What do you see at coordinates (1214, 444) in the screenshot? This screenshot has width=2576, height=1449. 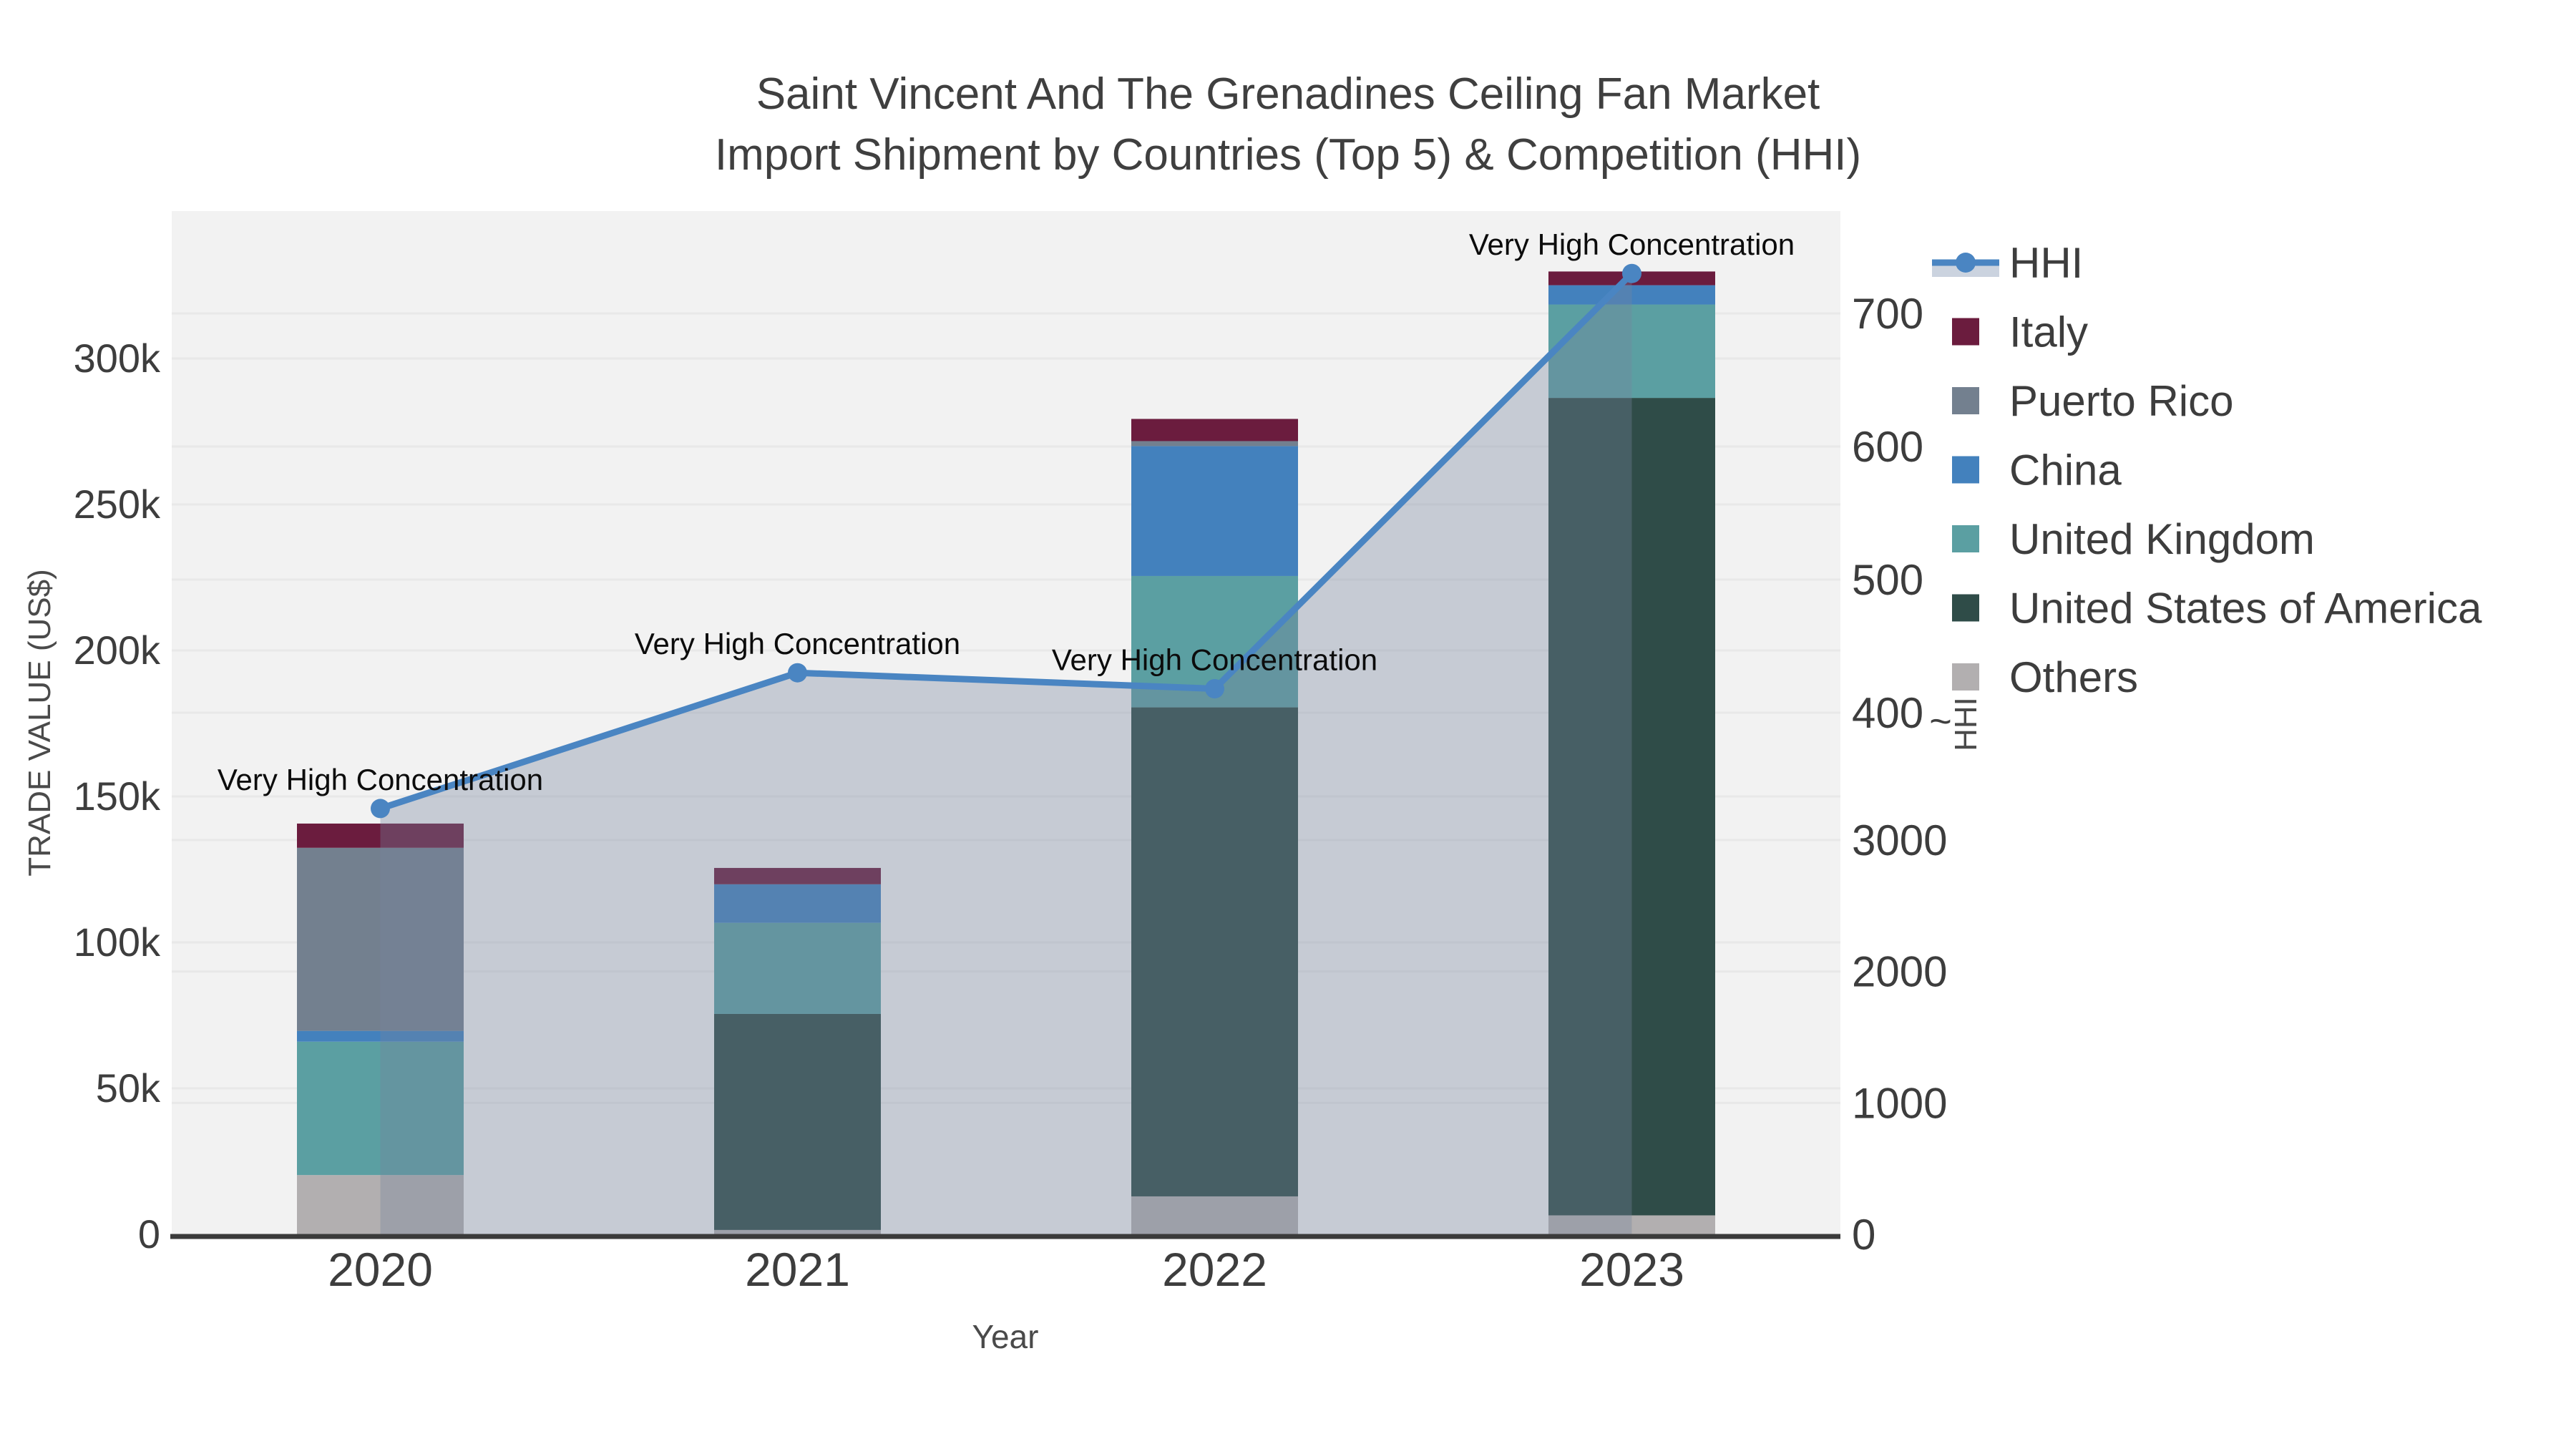 I see `bar-segment-puerto-rico-2022` at bounding box center [1214, 444].